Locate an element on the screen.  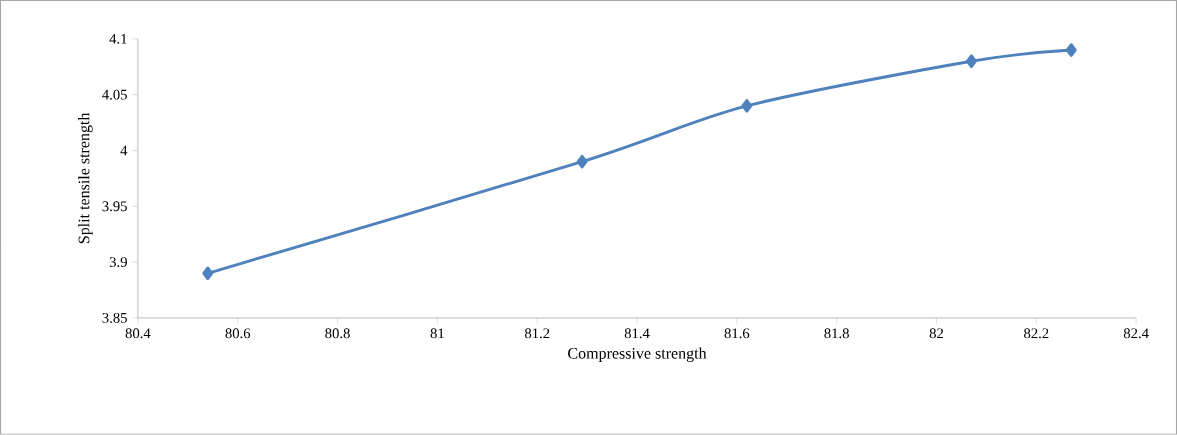
x-tick-label: 81.2 is located at coordinates (537, 333).